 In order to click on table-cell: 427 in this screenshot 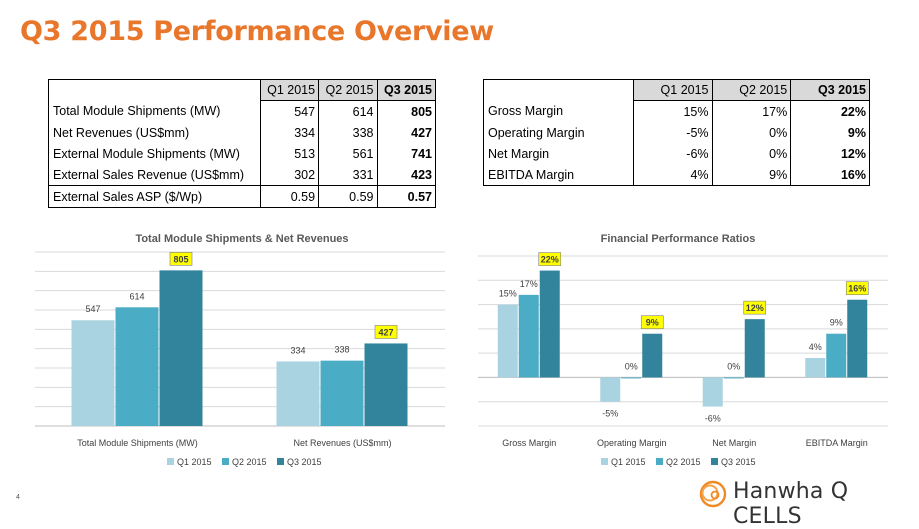, I will do `click(406, 132)`.